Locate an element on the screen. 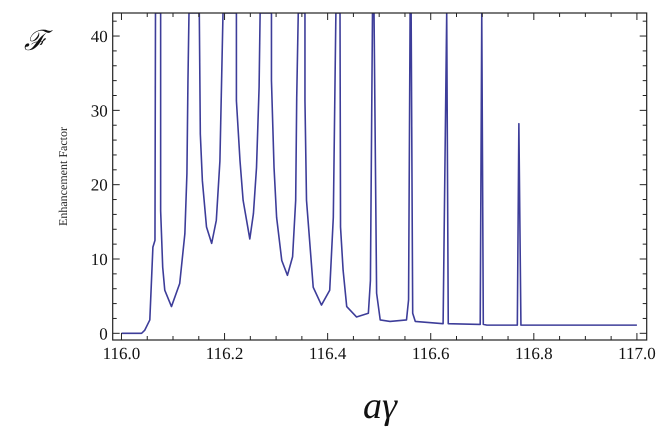 This screenshot has height=437, width=666. y-tick-label: 20 is located at coordinates (99, 185).